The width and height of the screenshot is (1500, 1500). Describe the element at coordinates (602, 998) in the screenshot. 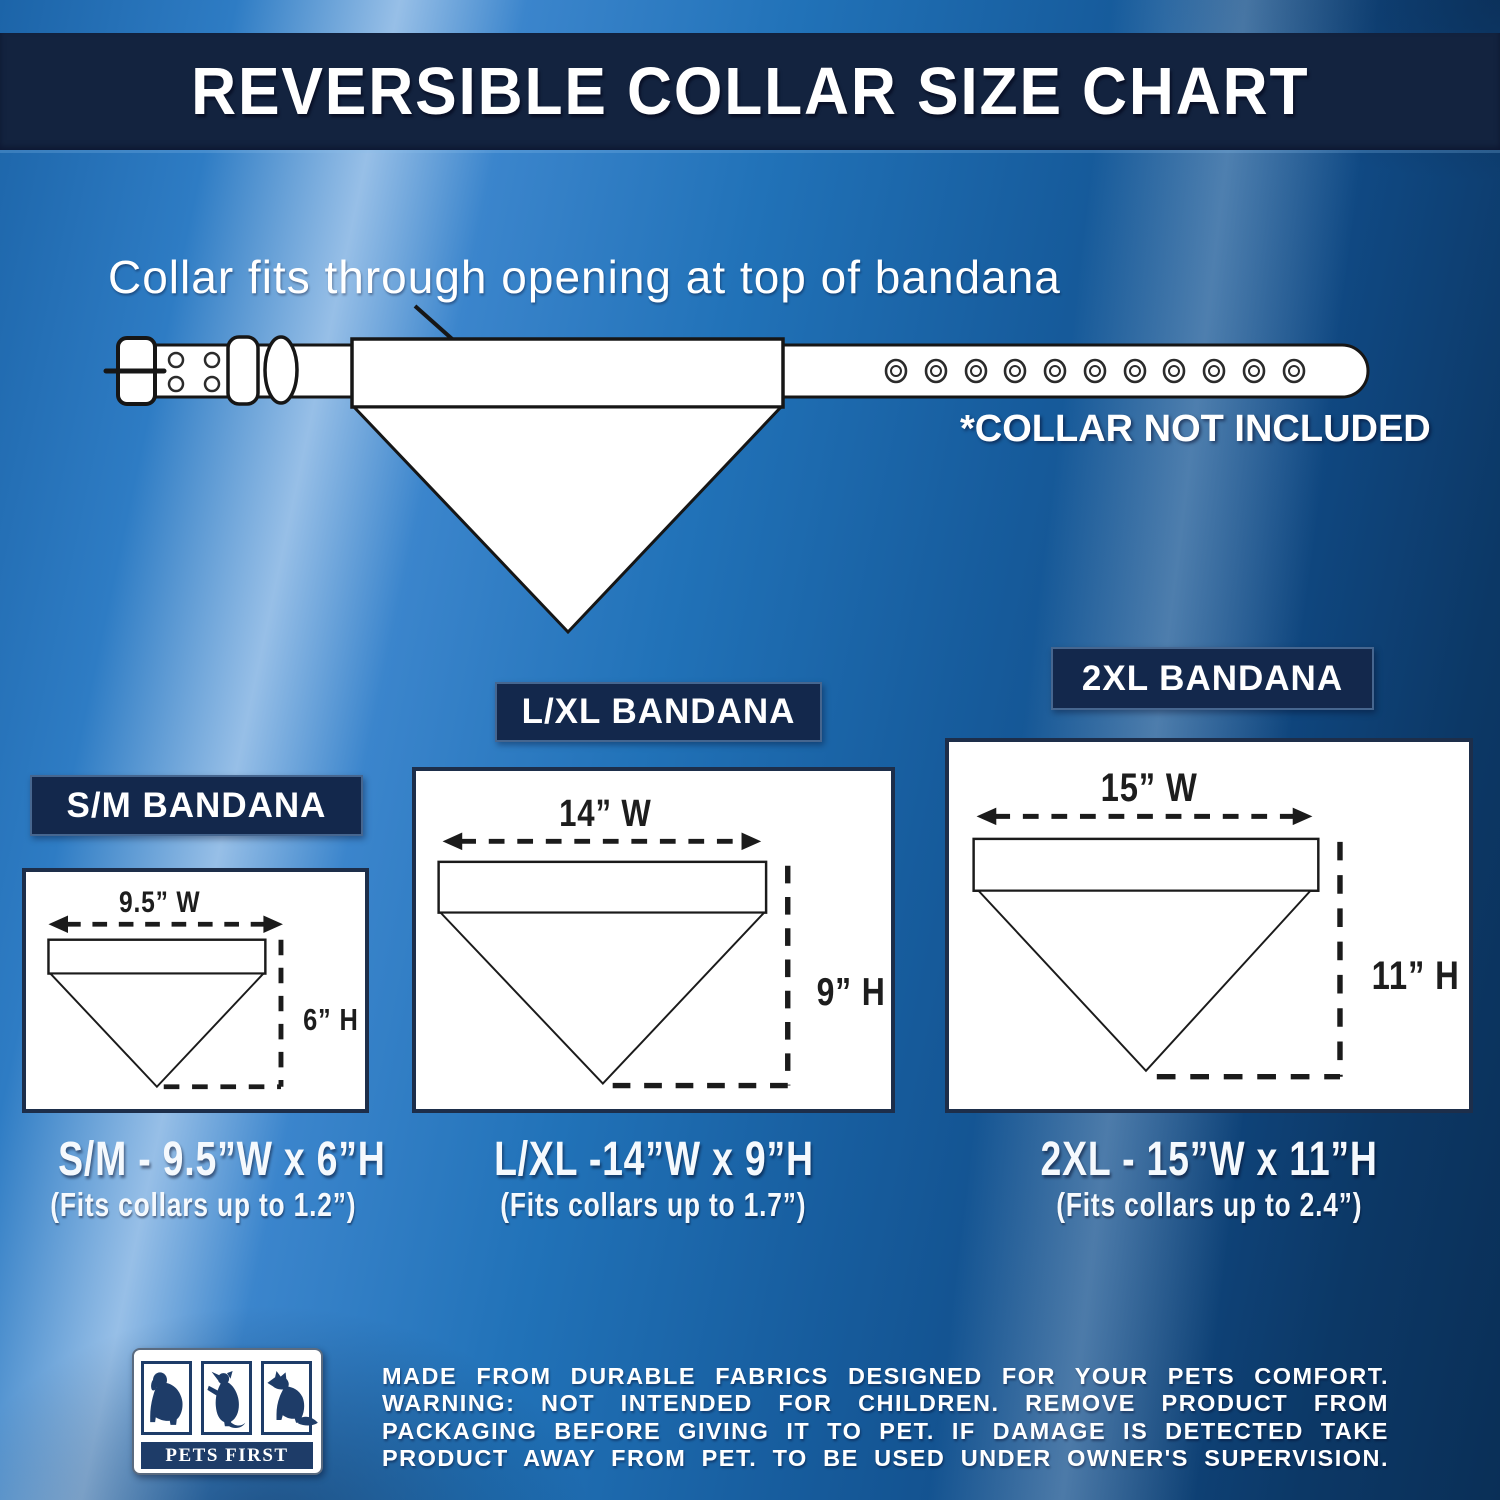

I see `bandana-triangle-lxl` at that location.